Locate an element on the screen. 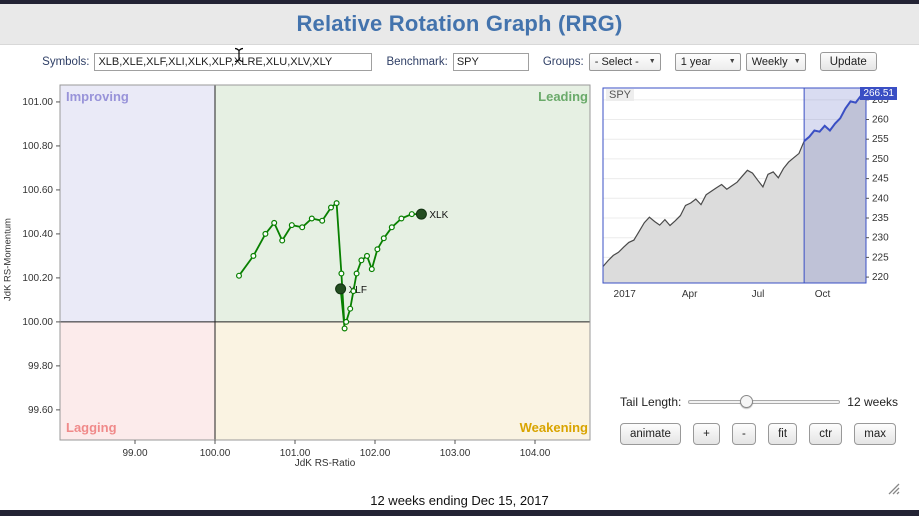 The height and width of the screenshot is (516, 919). svg-text: Oct is located at coordinates (823, 294).